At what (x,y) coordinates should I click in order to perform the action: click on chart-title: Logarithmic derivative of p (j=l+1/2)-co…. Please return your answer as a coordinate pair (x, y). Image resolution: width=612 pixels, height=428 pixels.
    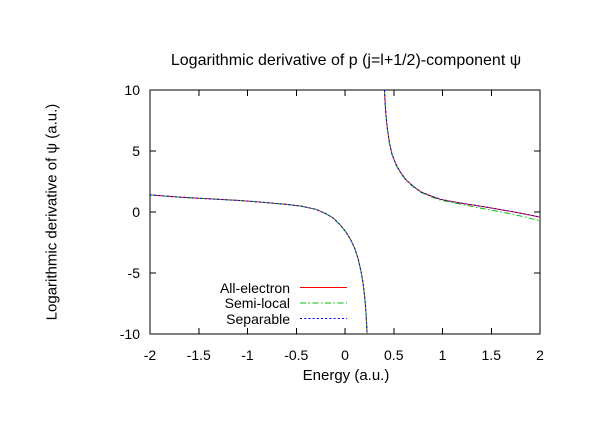
    Looking at the image, I should click on (346, 60).